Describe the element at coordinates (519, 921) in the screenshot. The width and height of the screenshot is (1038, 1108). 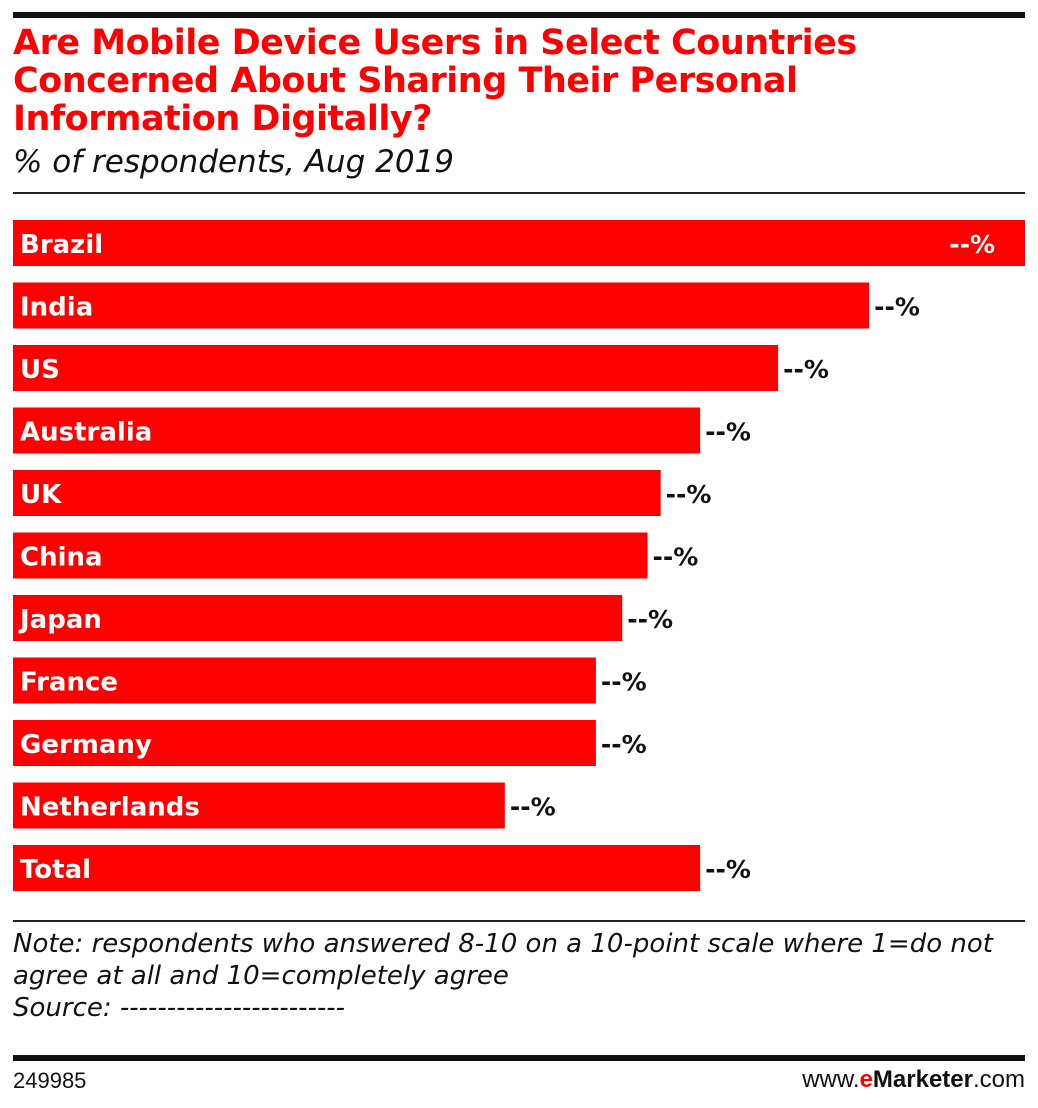
I see `footer-rule` at that location.